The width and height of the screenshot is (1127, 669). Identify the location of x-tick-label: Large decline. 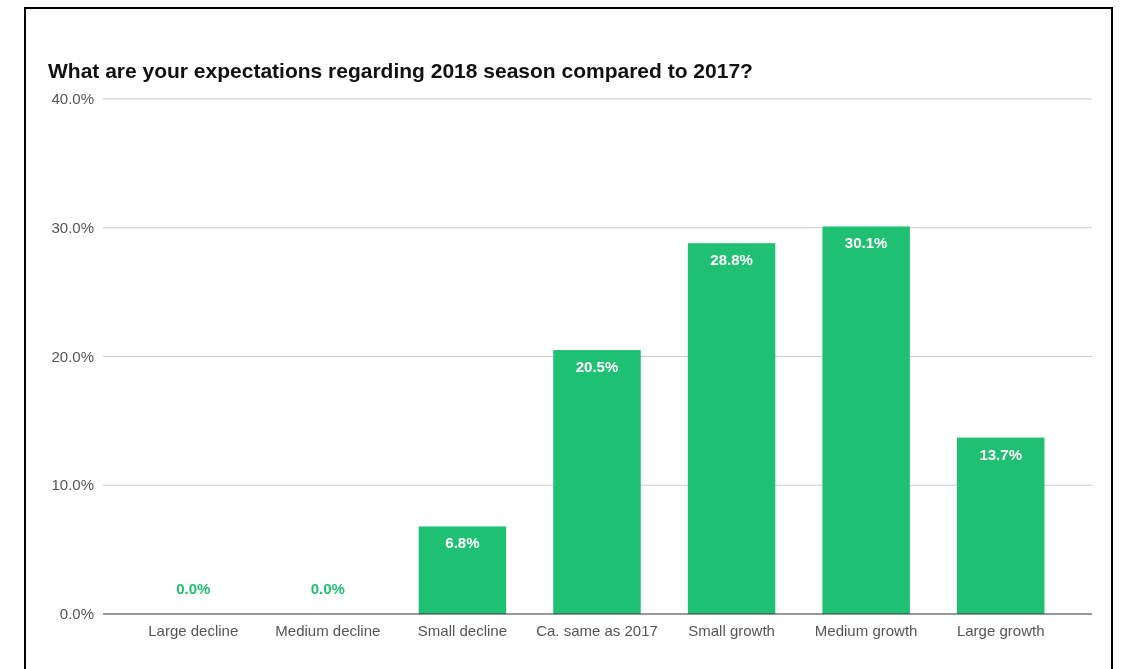
(193, 630).